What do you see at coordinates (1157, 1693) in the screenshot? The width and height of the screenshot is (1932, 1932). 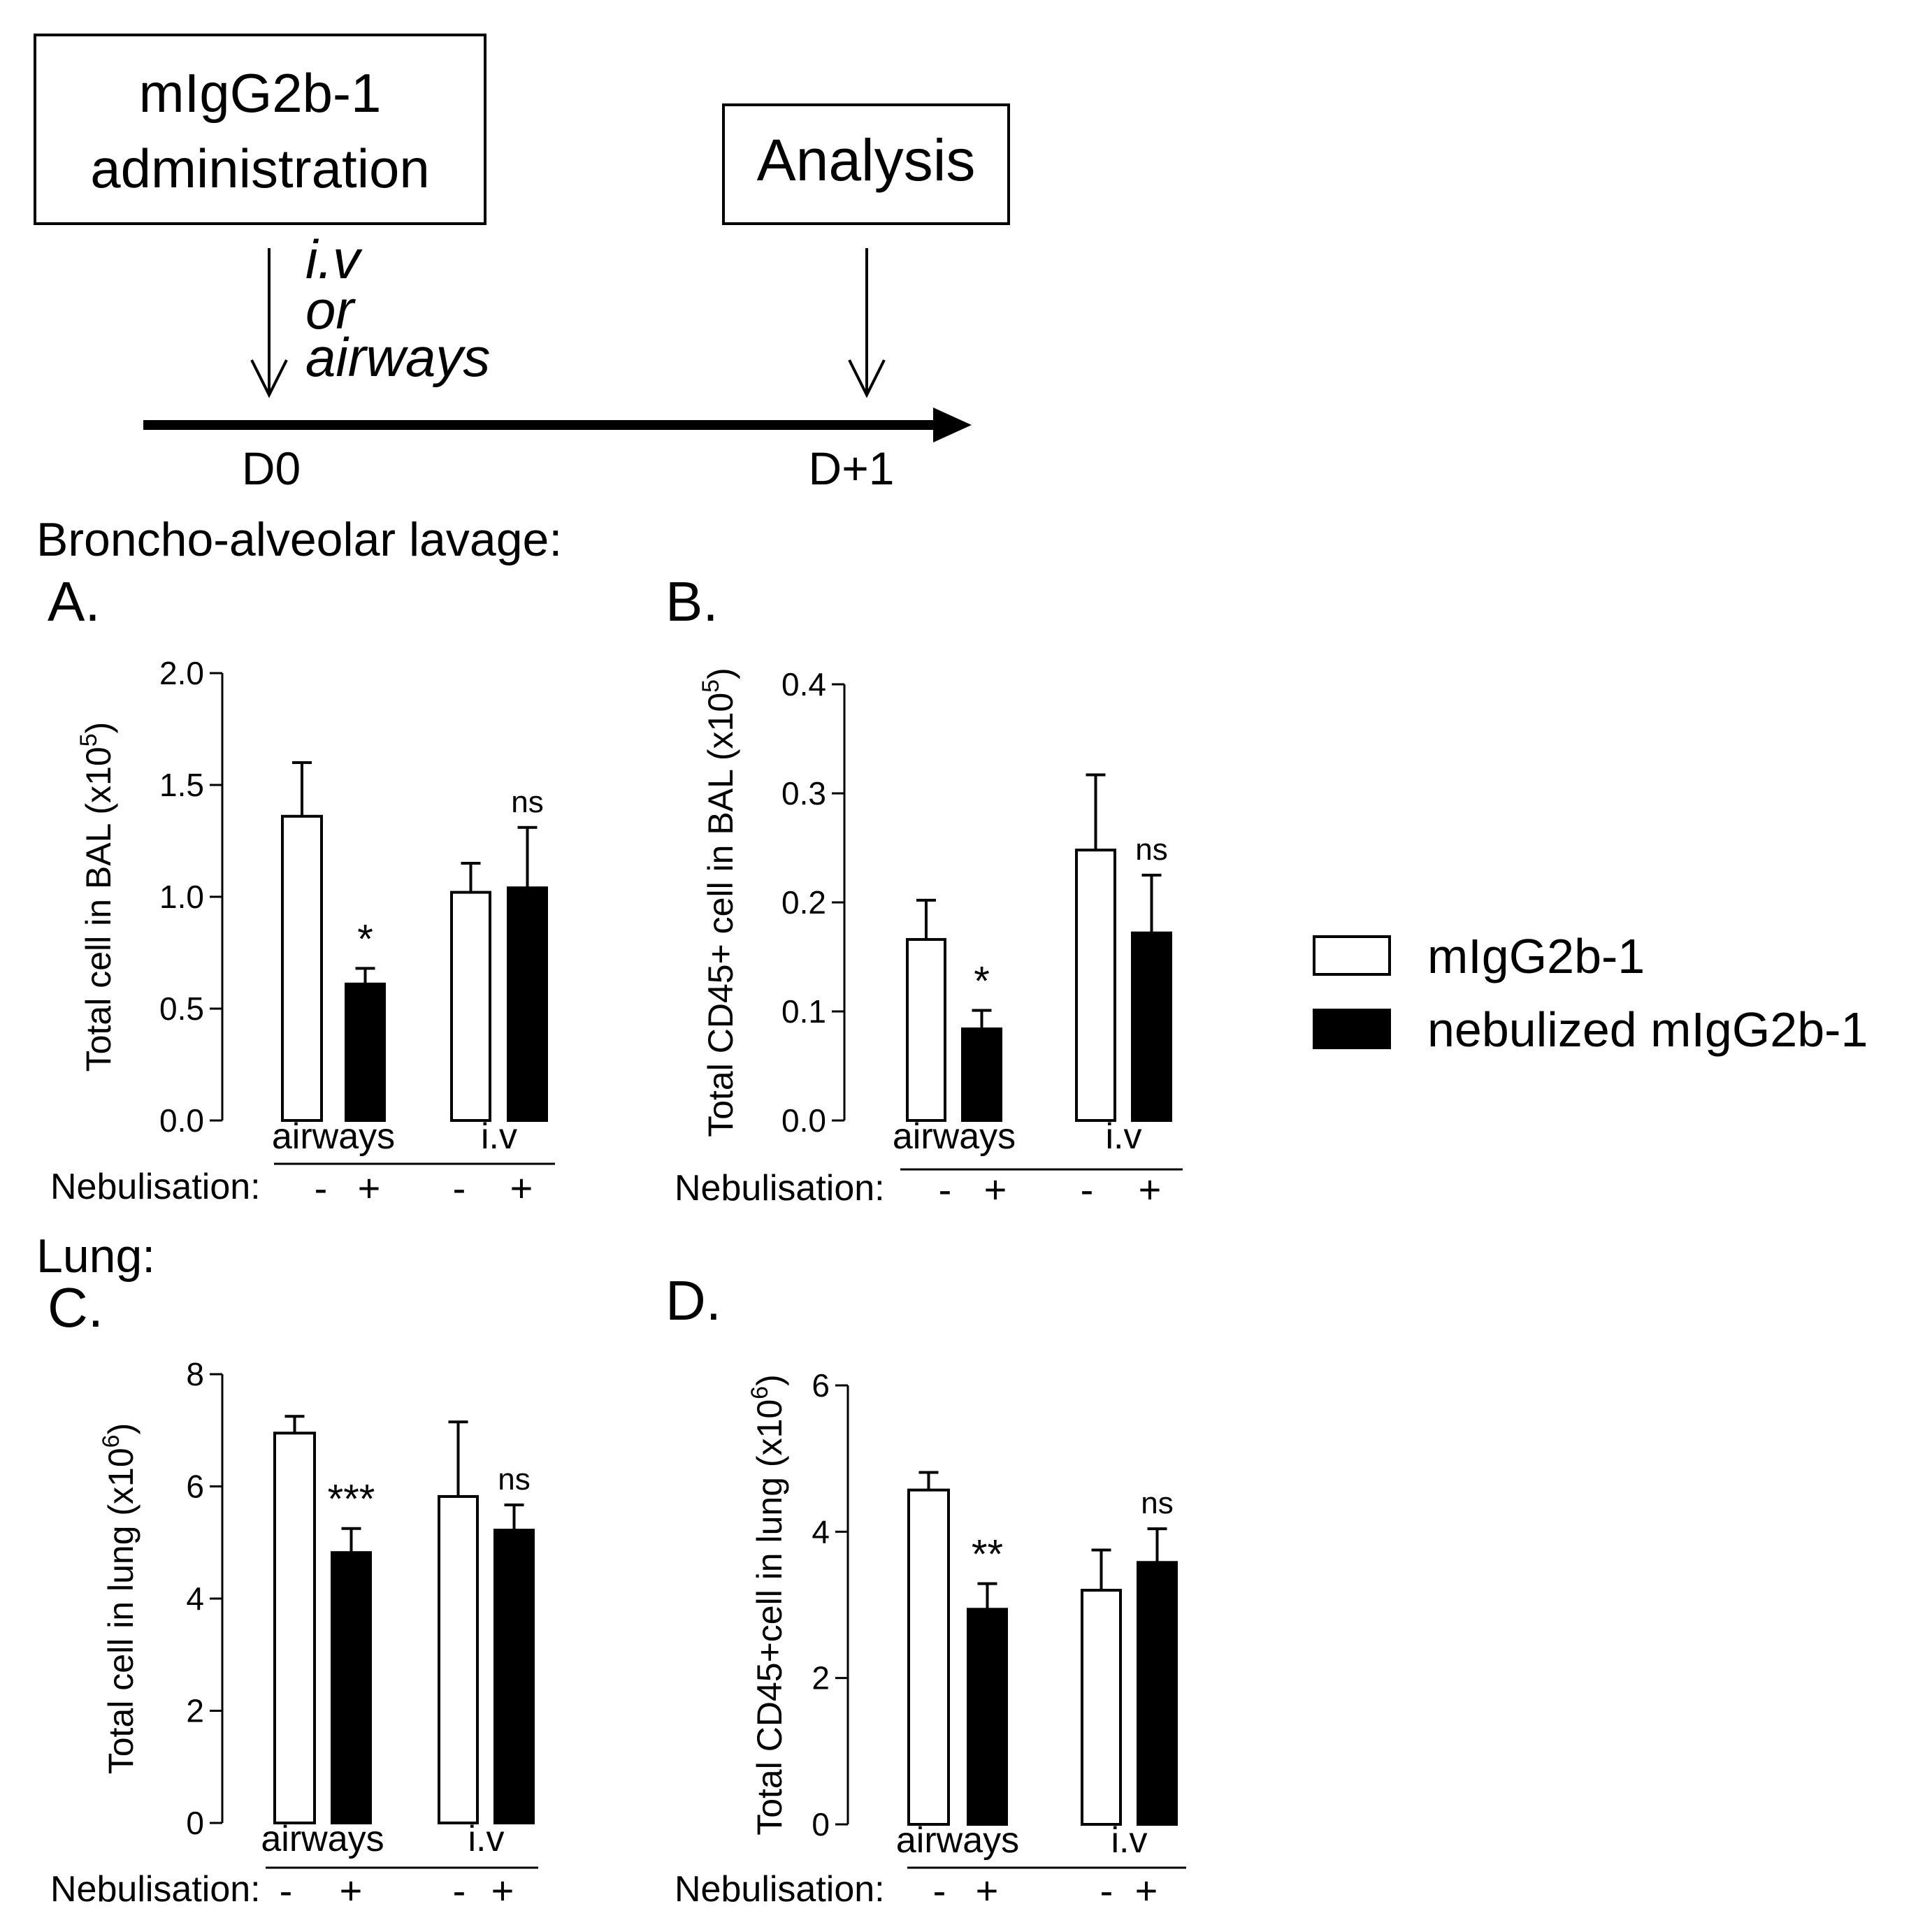 I see `bar-d-iv-nebulized` at bounding box center [1157, 1693].